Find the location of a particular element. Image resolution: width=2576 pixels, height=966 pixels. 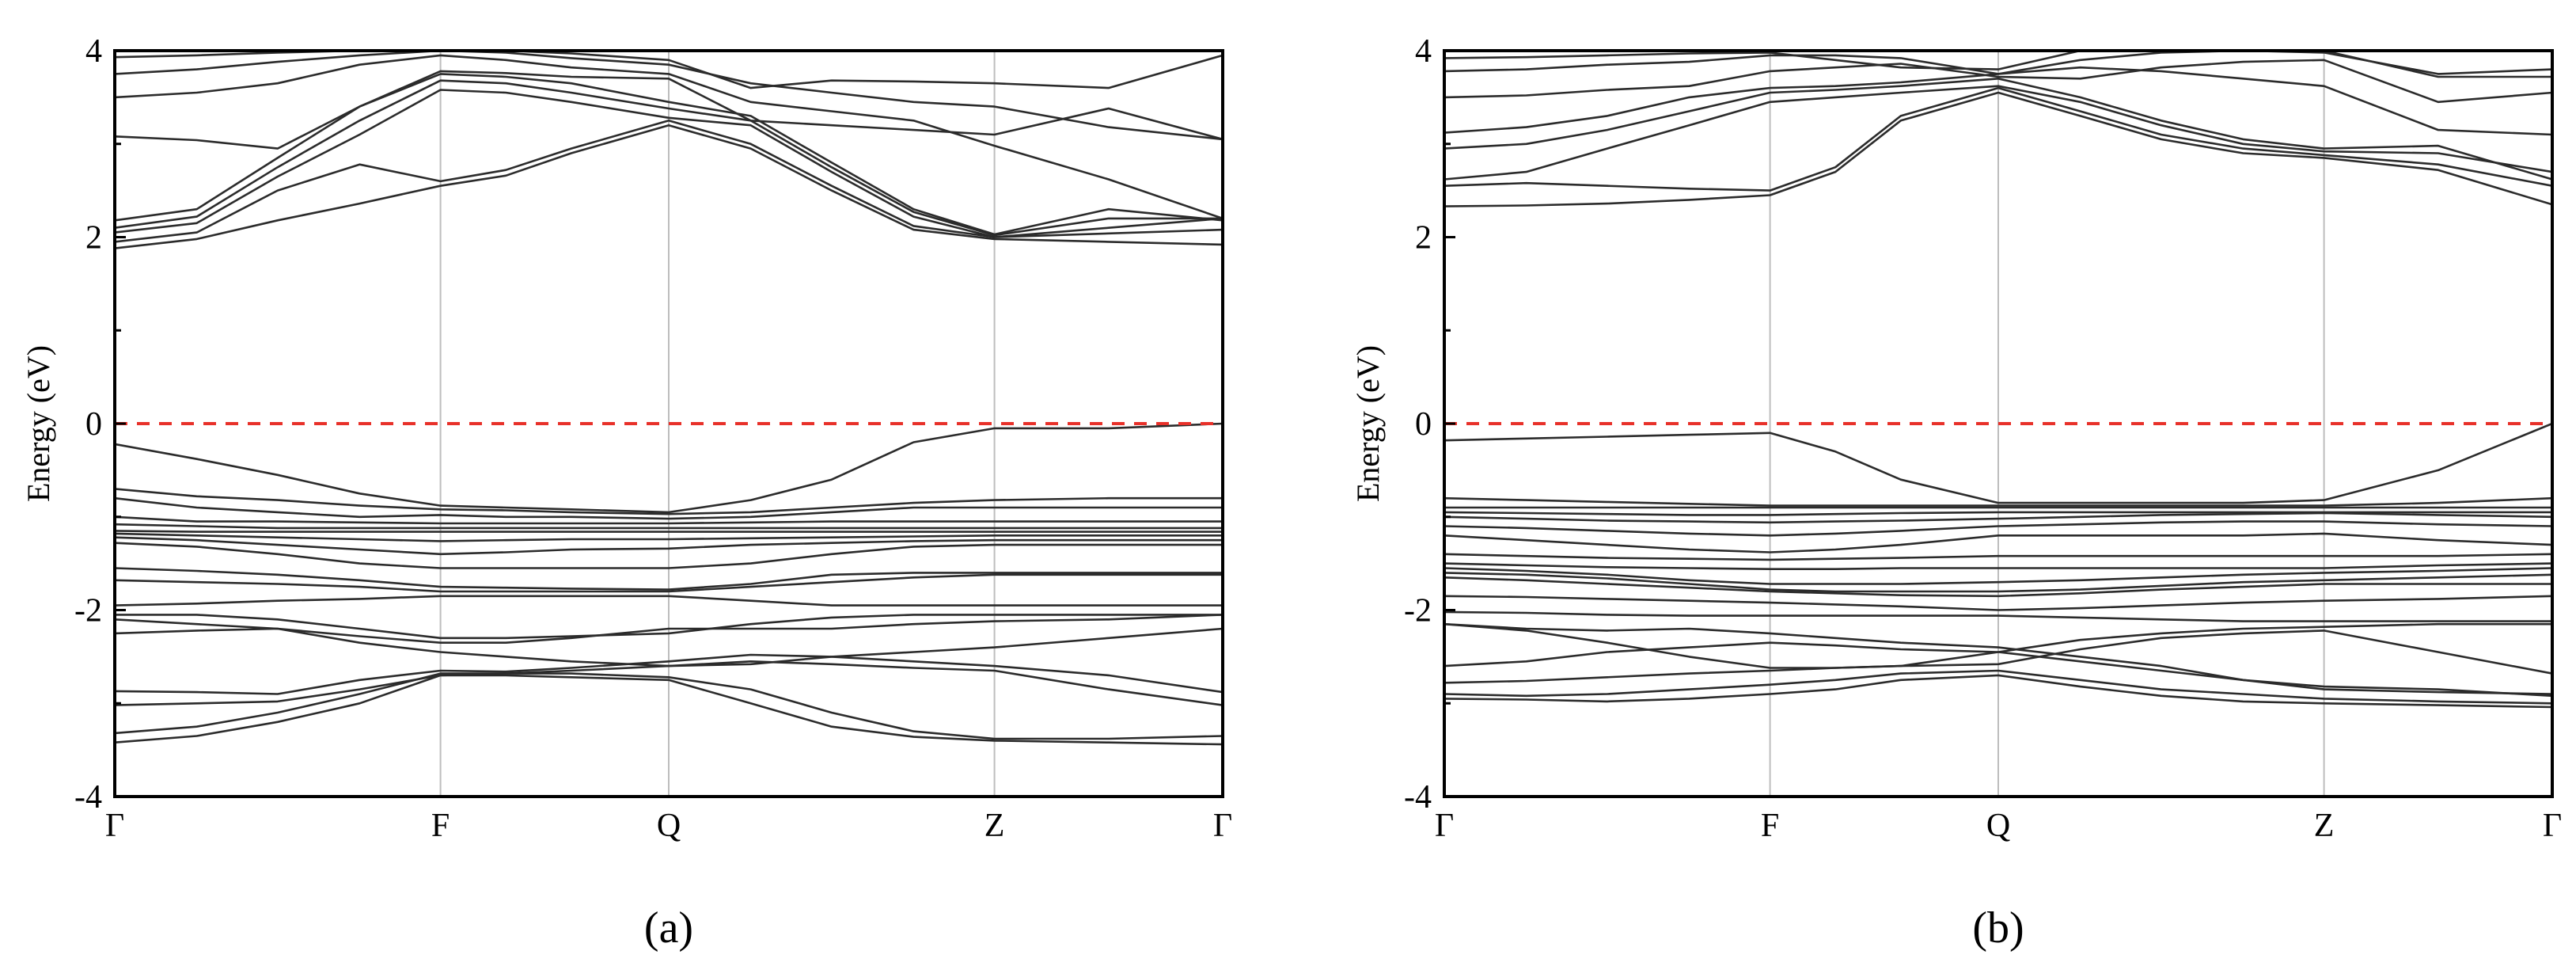

band-v3 is located at coordinates (669, 508).